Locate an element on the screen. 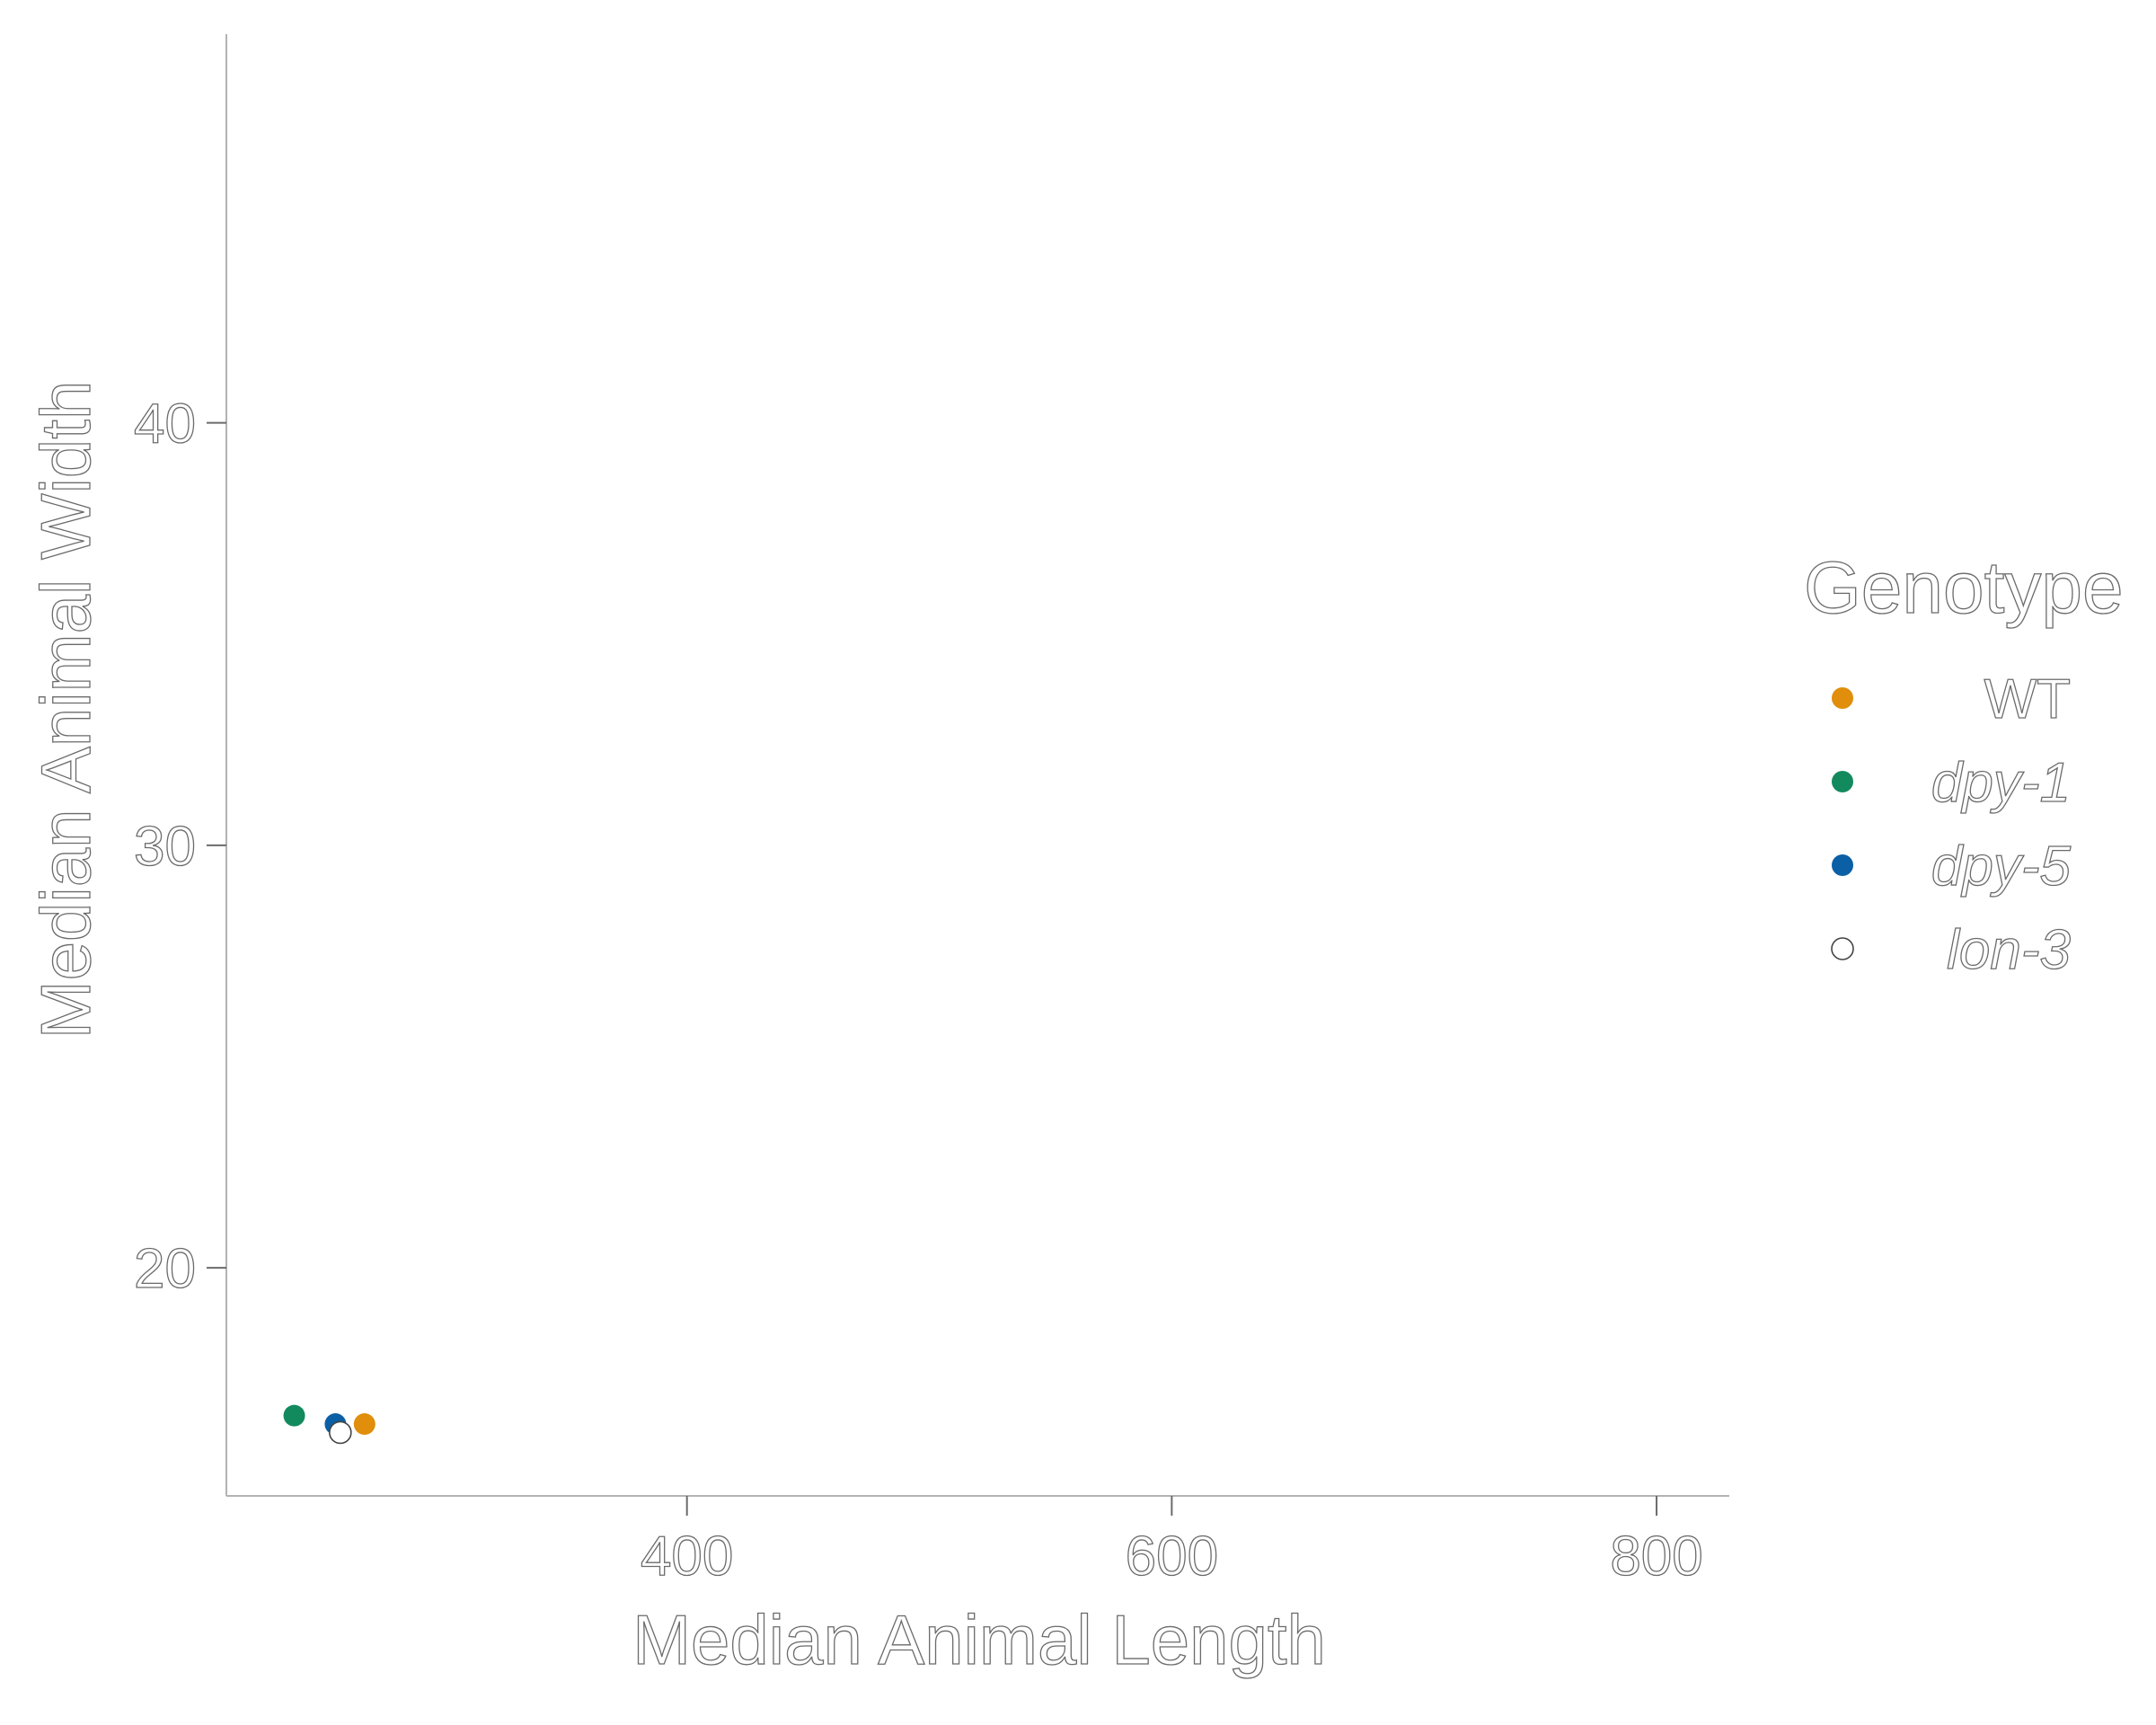 This screenshot has width=2156, height=1725. x-tick-label: 800 is located at coordinates (1656, 1557).